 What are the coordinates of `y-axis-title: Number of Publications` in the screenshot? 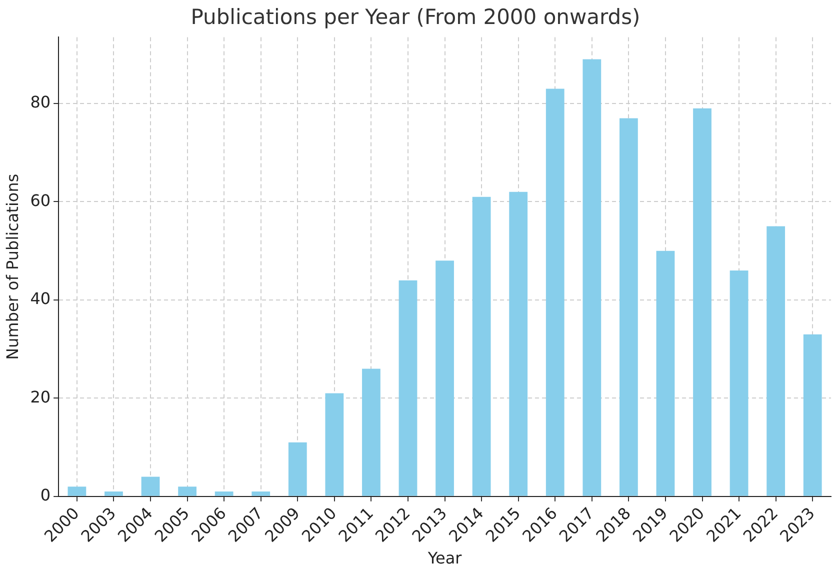 It's located at (12, 267).